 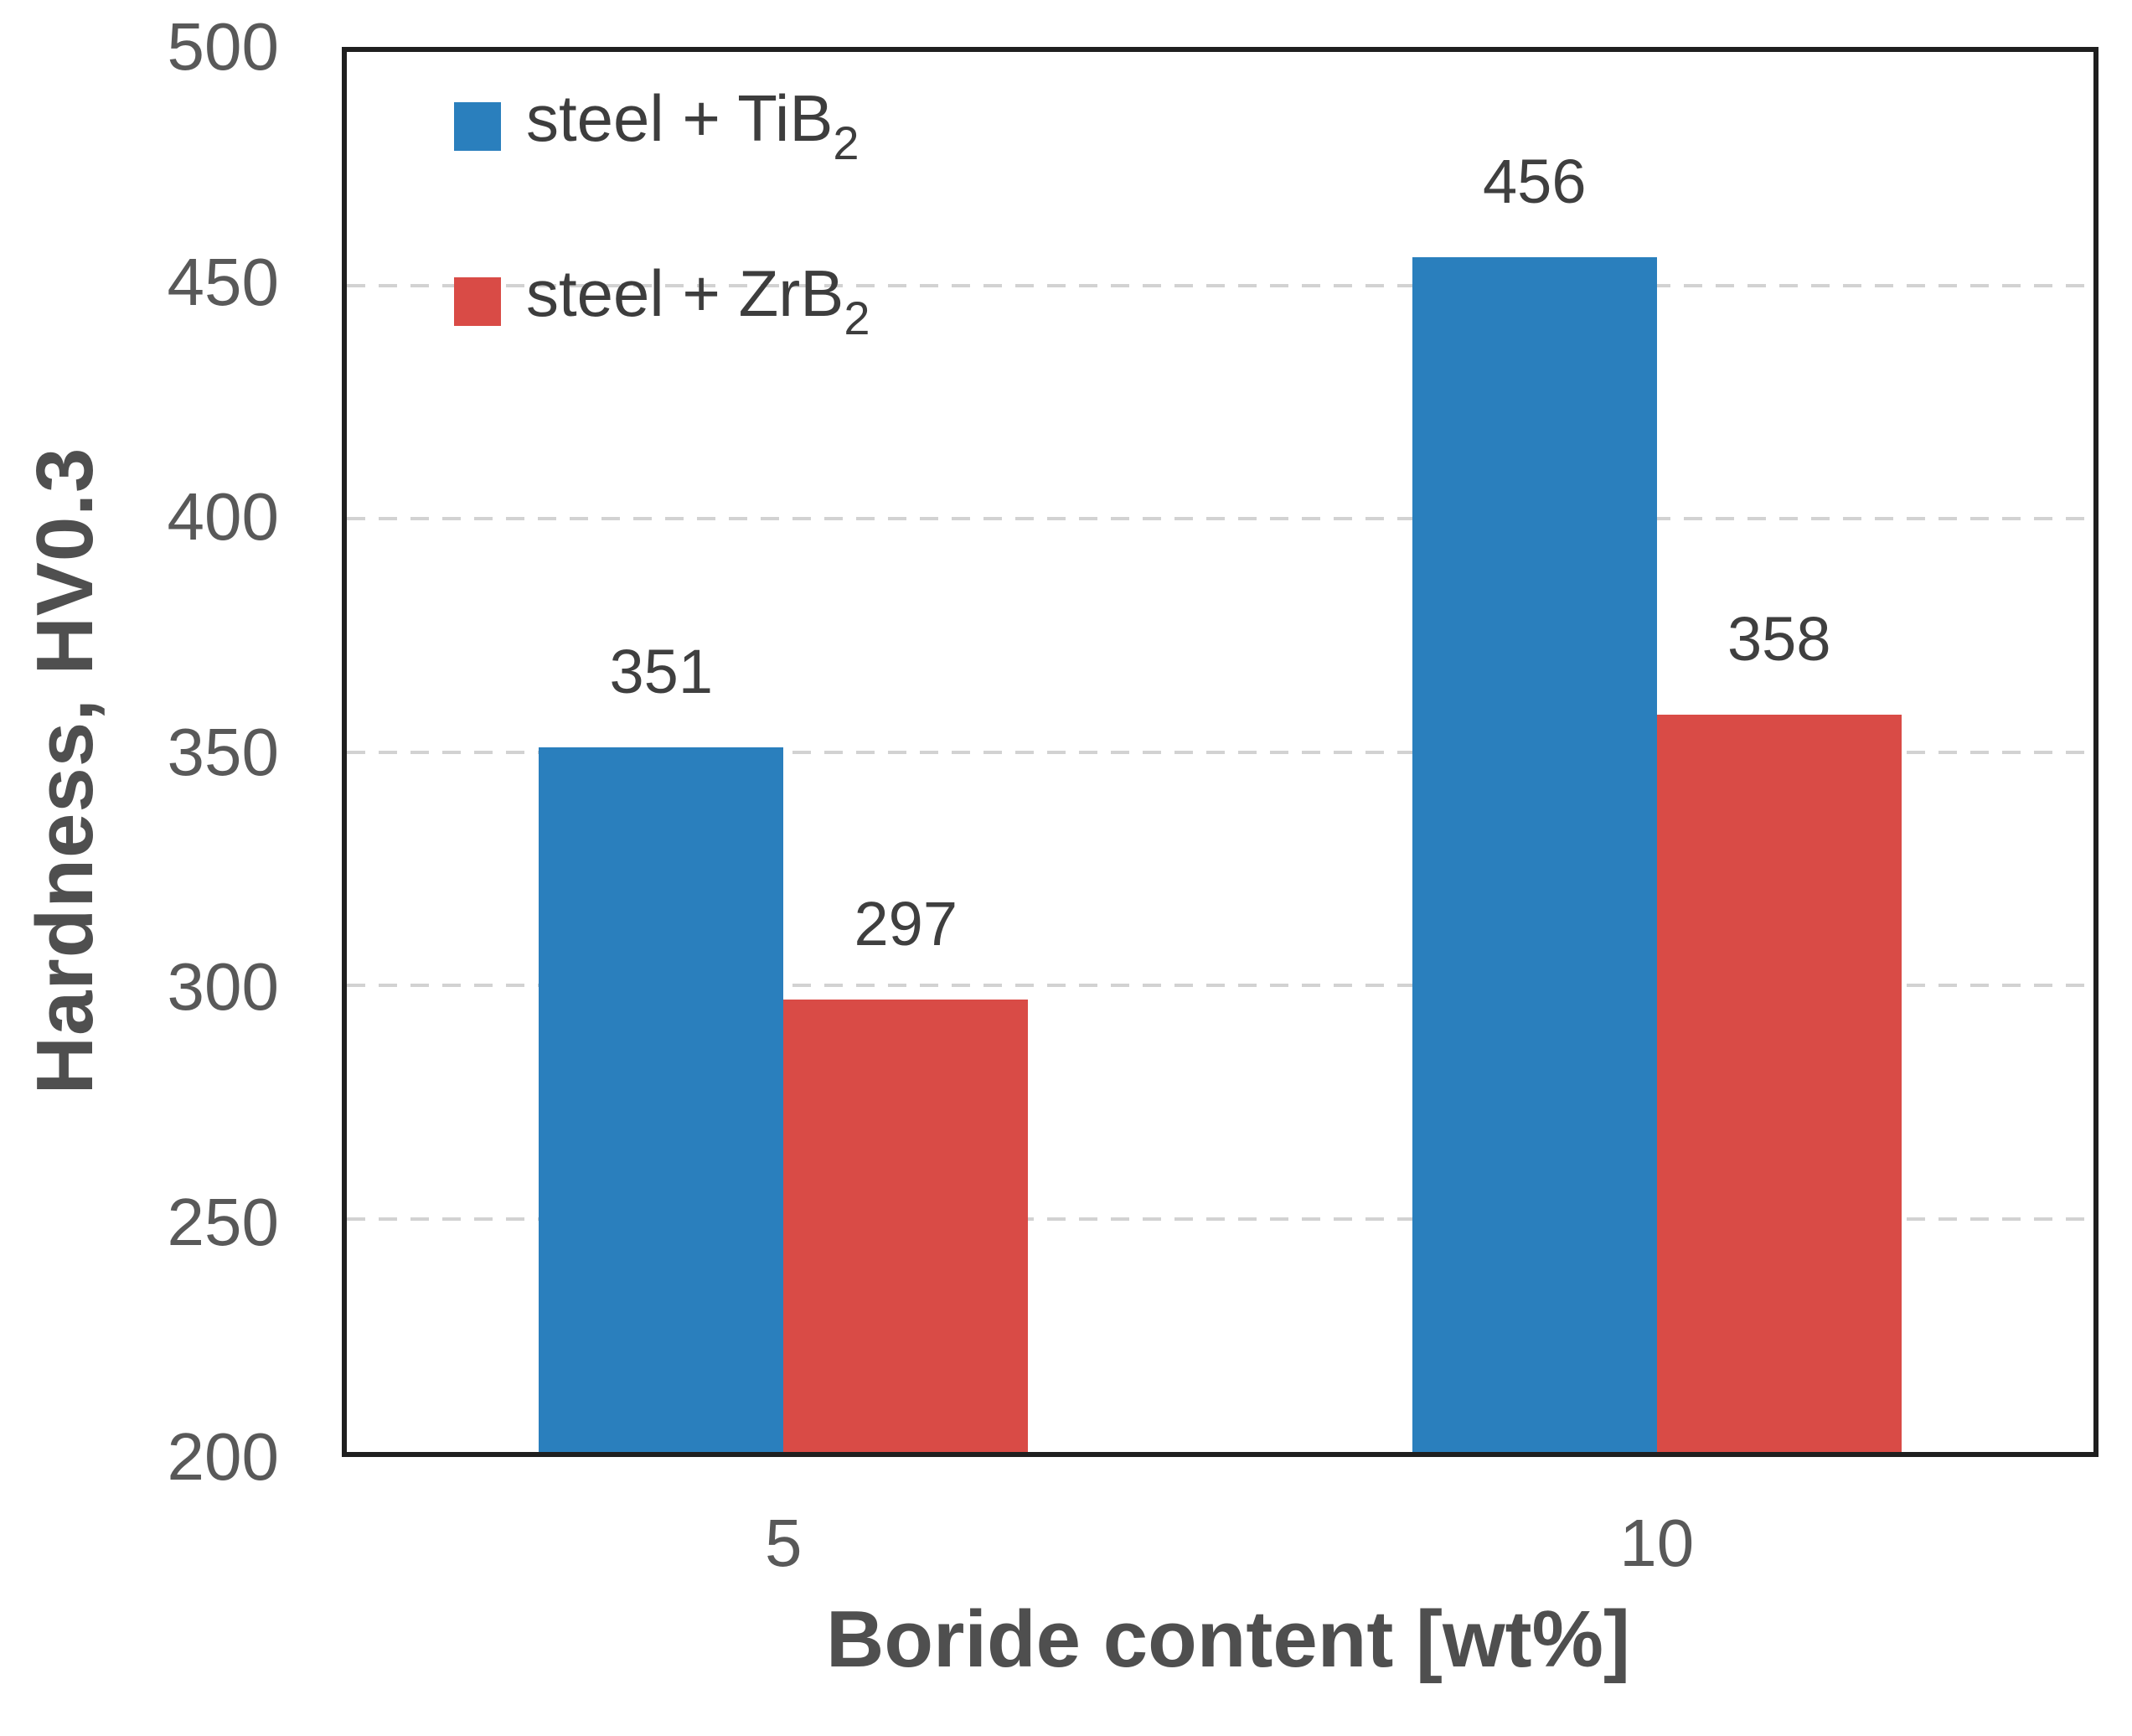 What do you see at coordinates (223, 1221) in the screenshot?
I see `y-tick-label-250: 250` at bounding box center [223, 1221].